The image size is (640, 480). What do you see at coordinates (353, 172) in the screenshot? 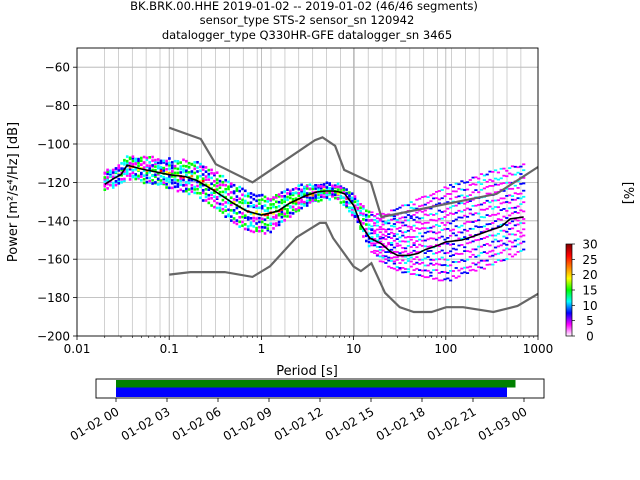
I see `nhnm-curve` at bounding box center [353, 172].